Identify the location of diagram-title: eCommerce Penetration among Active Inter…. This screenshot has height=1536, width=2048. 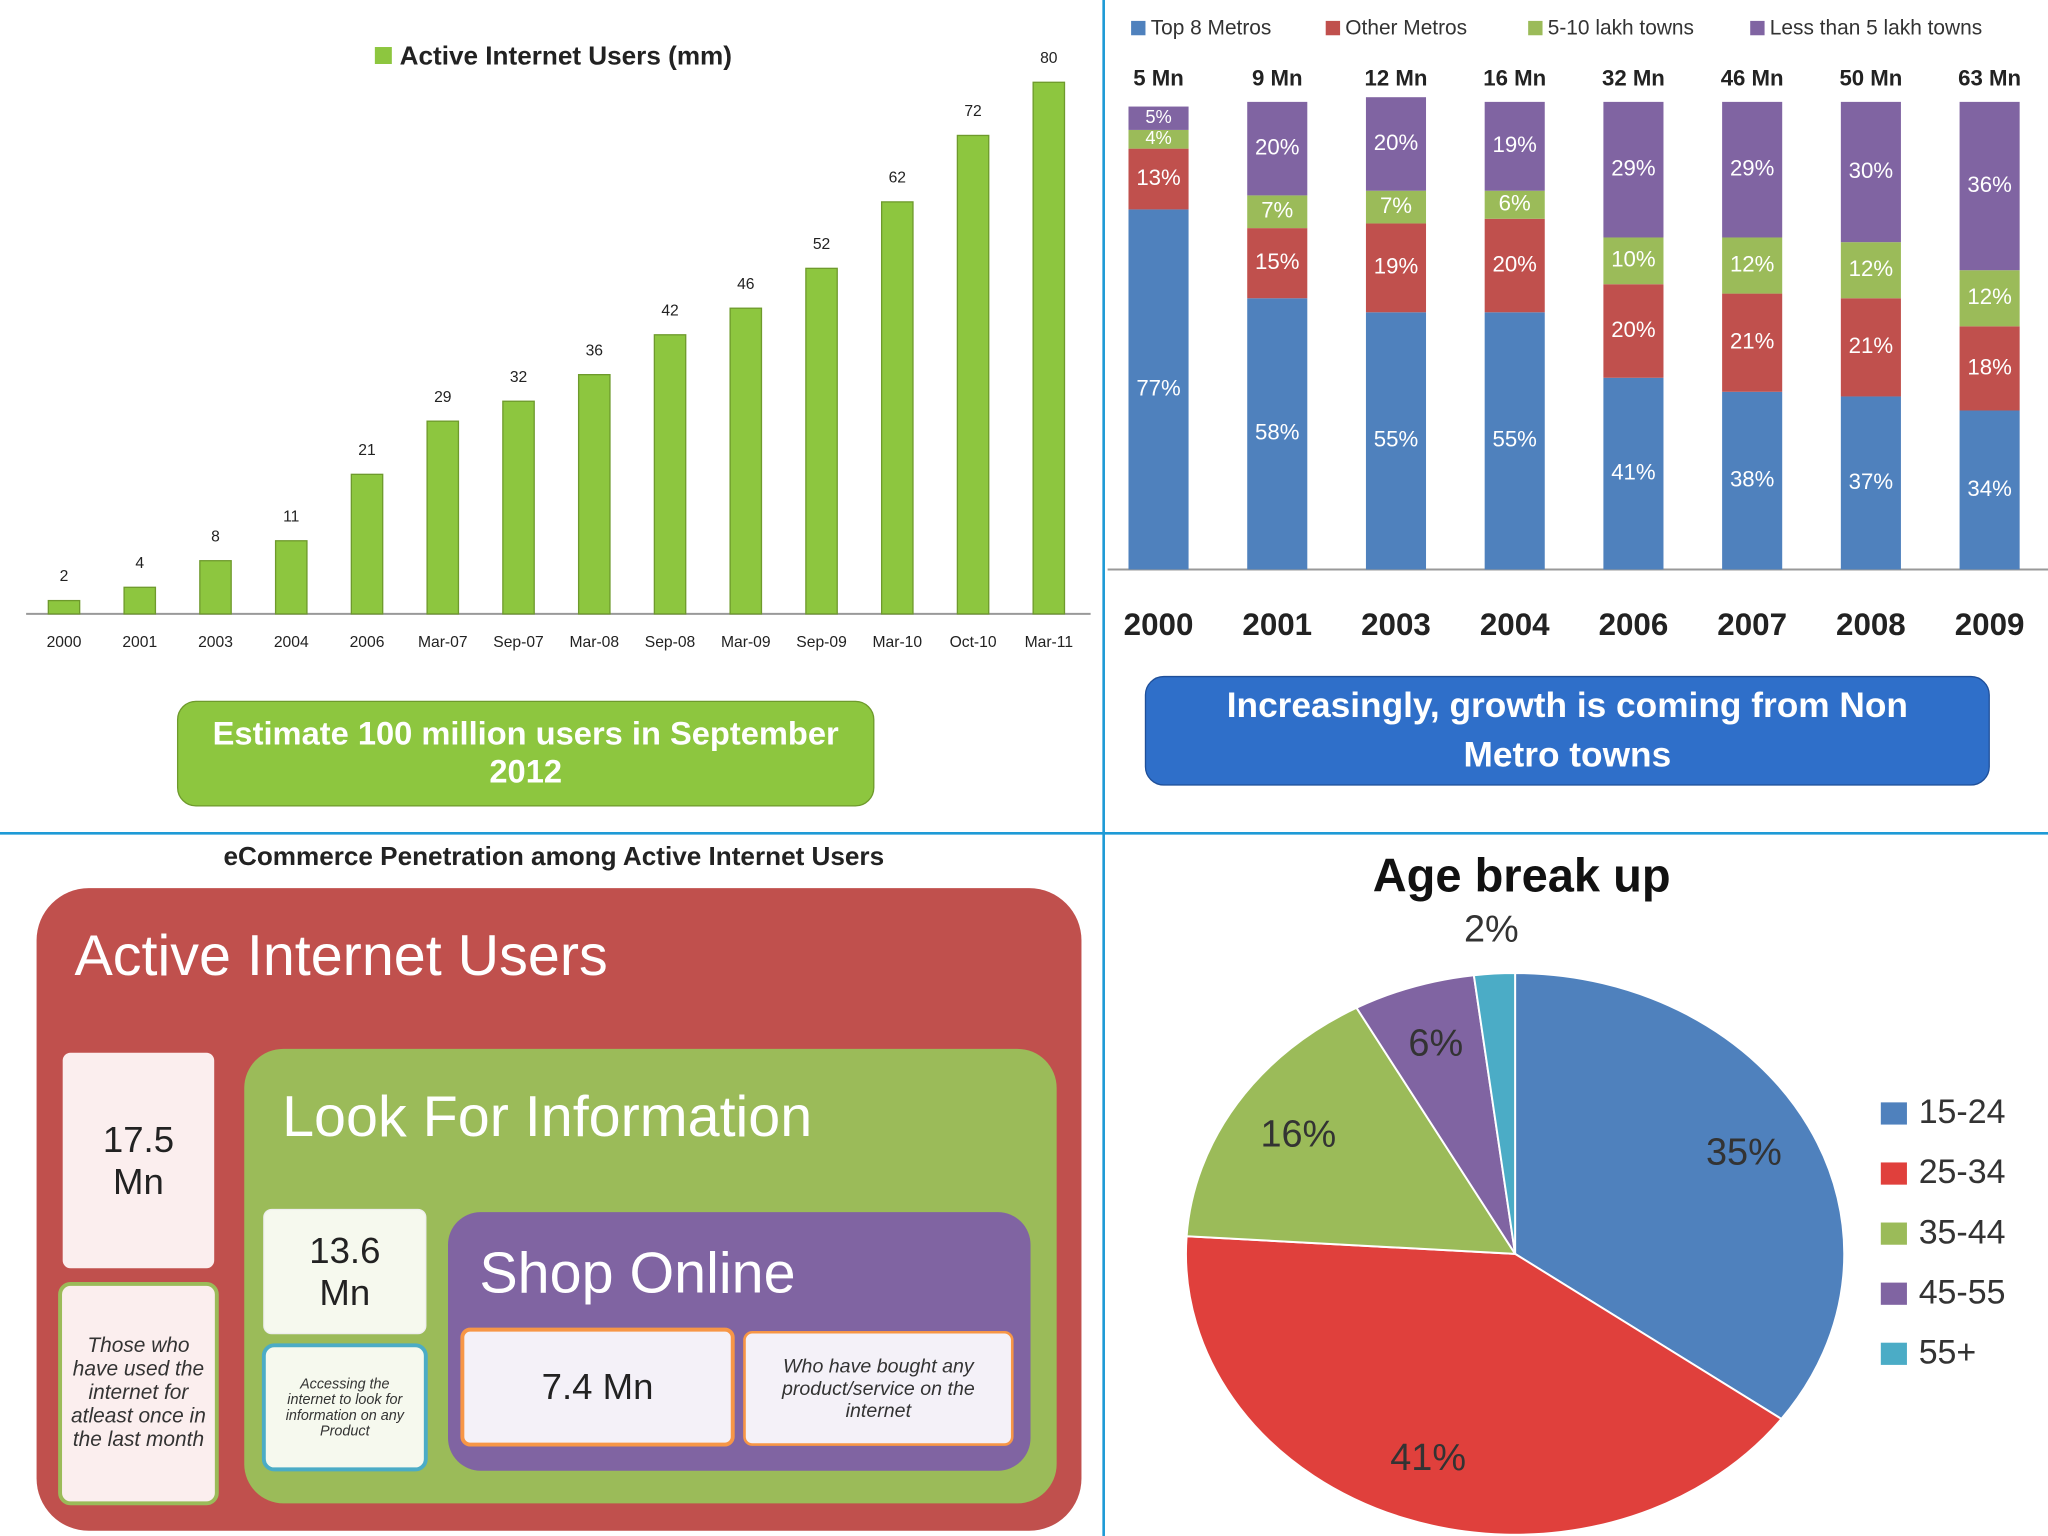
(553, 856).